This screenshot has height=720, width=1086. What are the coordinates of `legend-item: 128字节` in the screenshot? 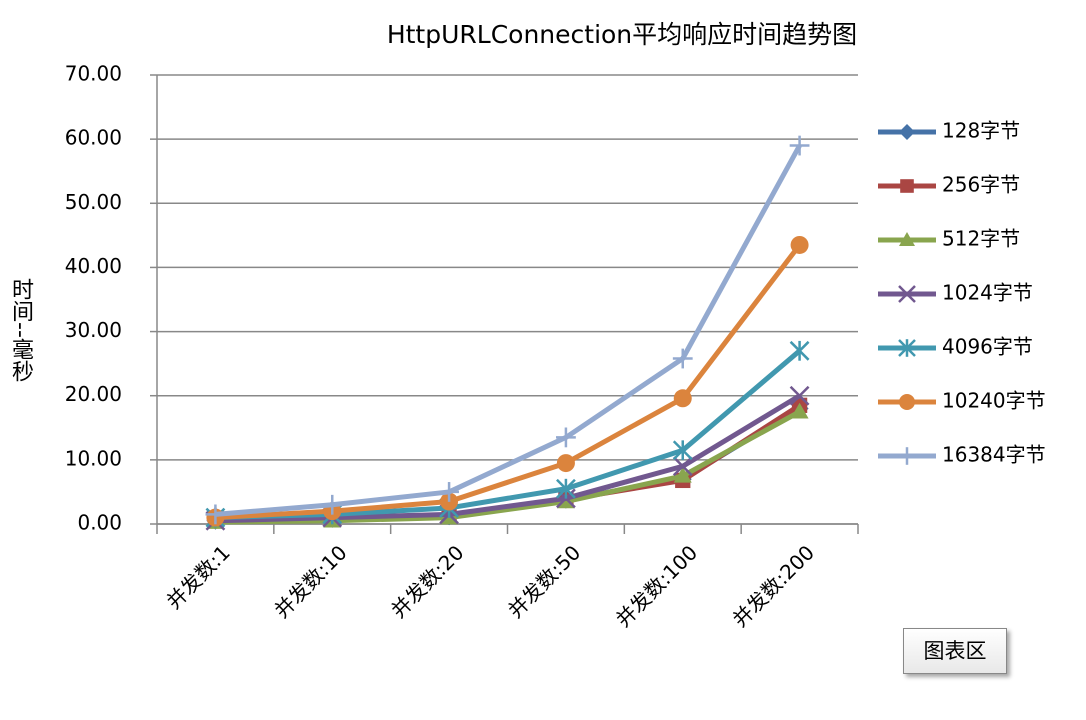 It's located at (949, 131).